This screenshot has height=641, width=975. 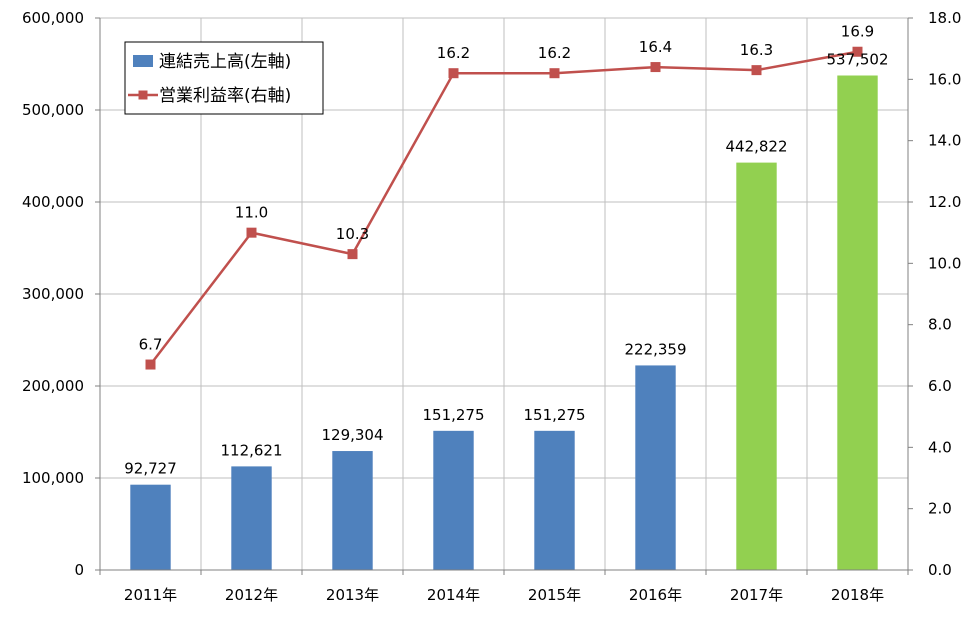 I want to click on x-tick-label: 2015年, so click(x=554, y=595).